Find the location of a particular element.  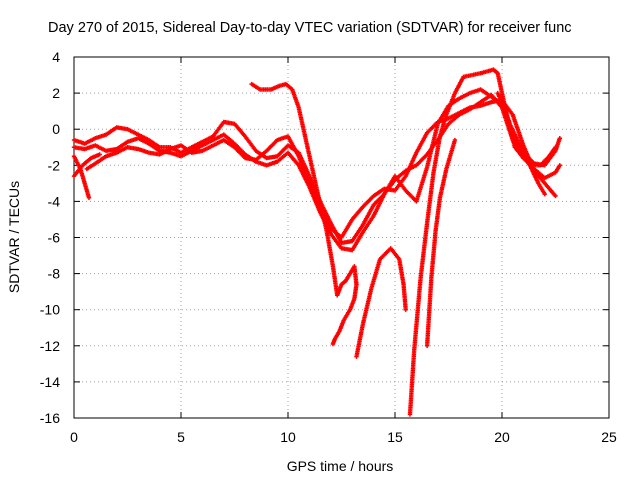

y-tick-label: 0 is located at coordinates (56, 129).